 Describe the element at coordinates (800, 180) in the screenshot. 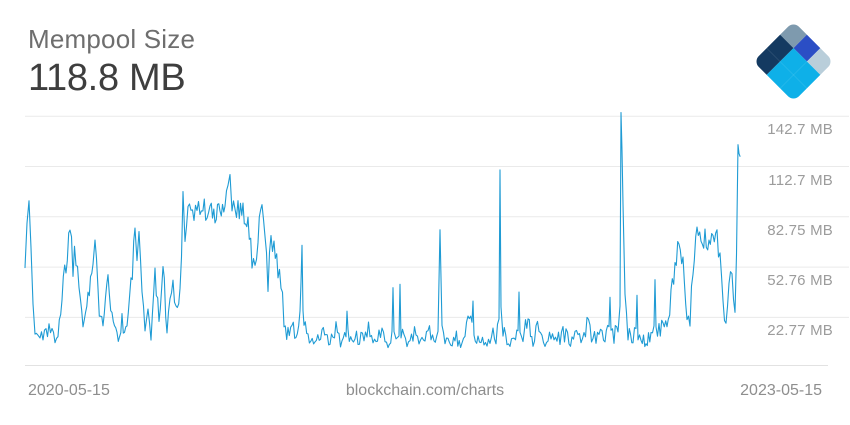

I see `y-tick-label: 112.7 MB` at that location.